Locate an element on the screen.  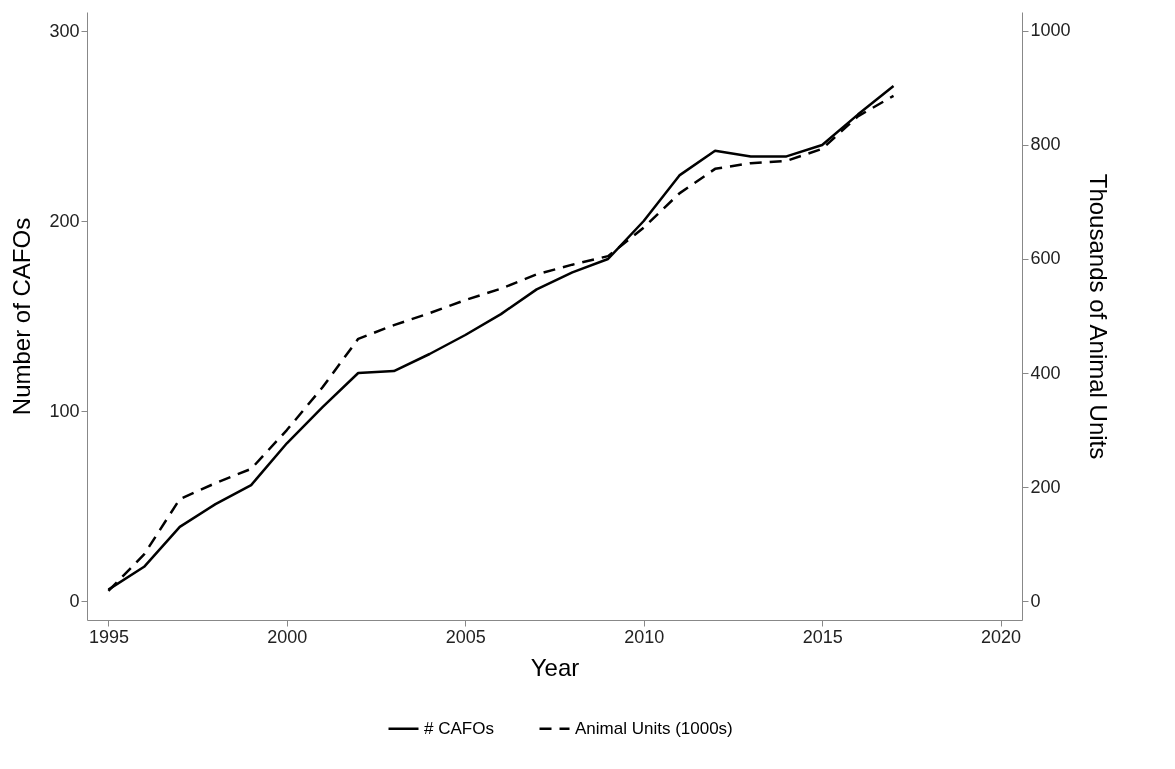
y-tick-label: 300 is located at coordinates (64, 30).